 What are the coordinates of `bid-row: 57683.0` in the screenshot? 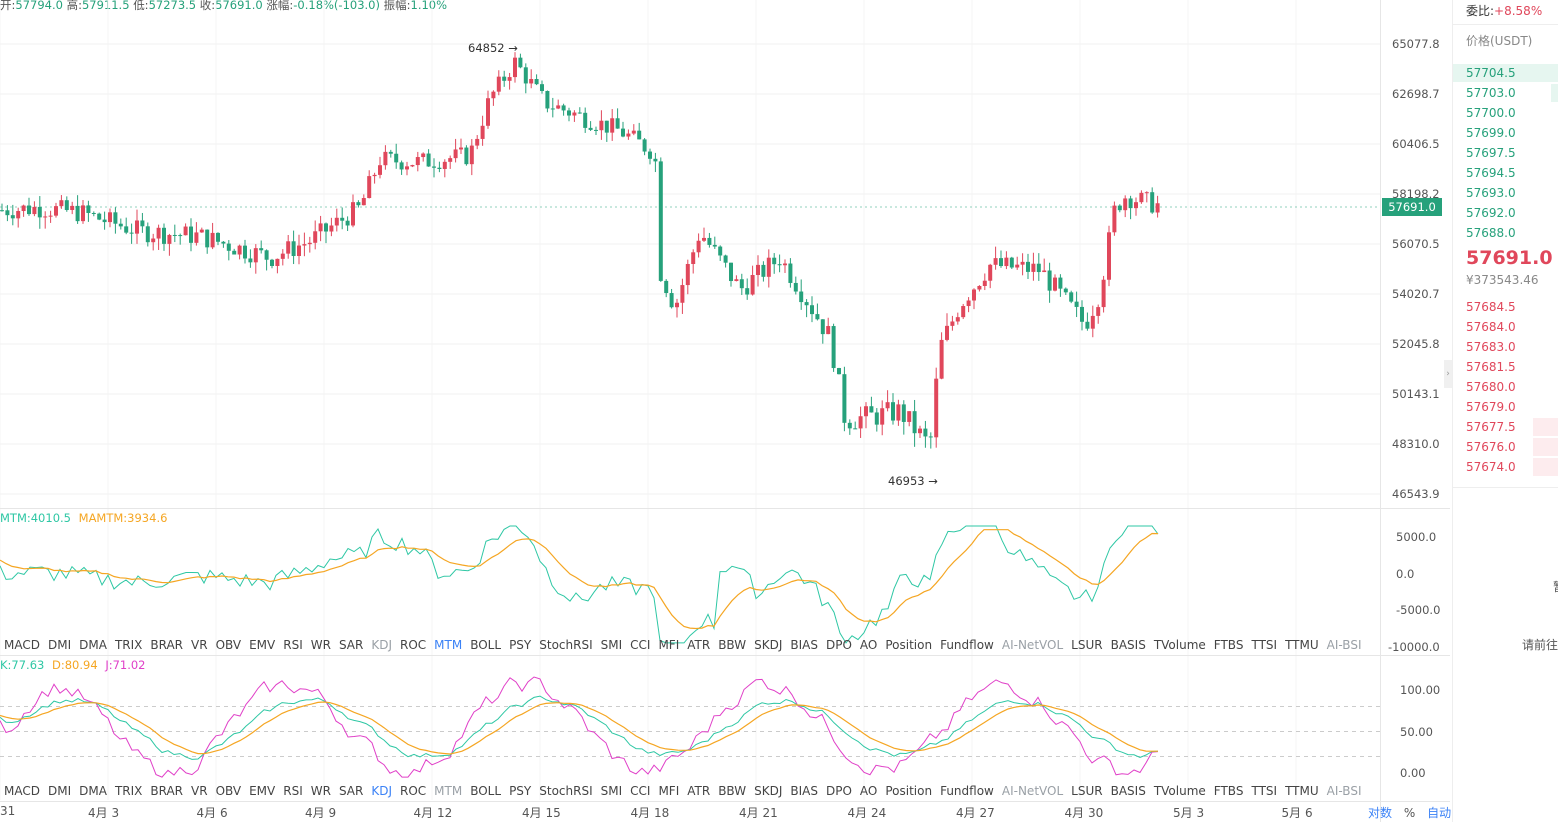 It's located at (1505, 347).